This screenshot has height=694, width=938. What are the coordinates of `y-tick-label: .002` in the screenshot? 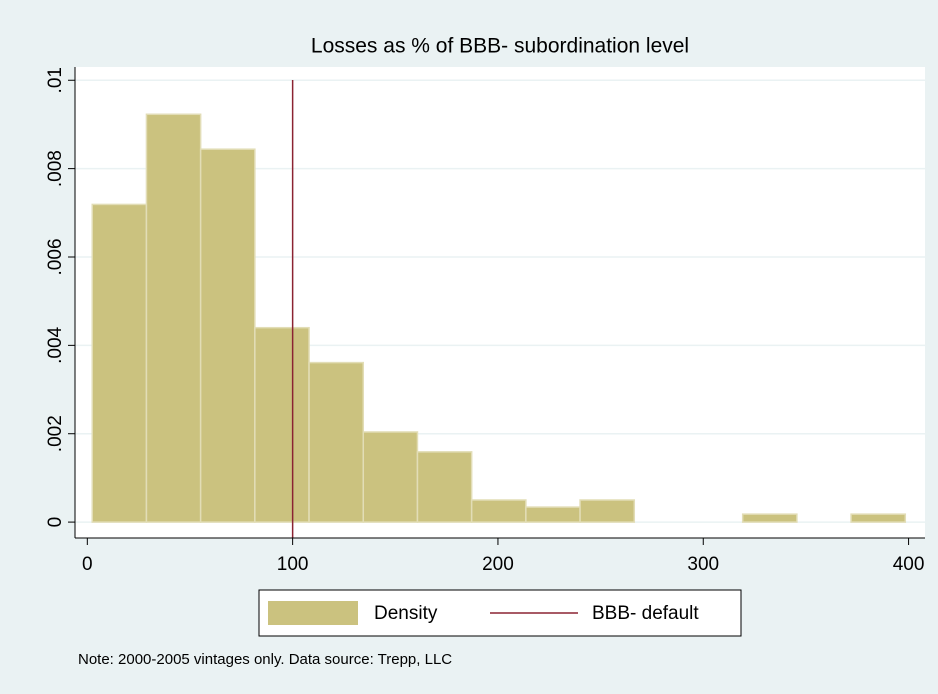 It's located at (55, 433).